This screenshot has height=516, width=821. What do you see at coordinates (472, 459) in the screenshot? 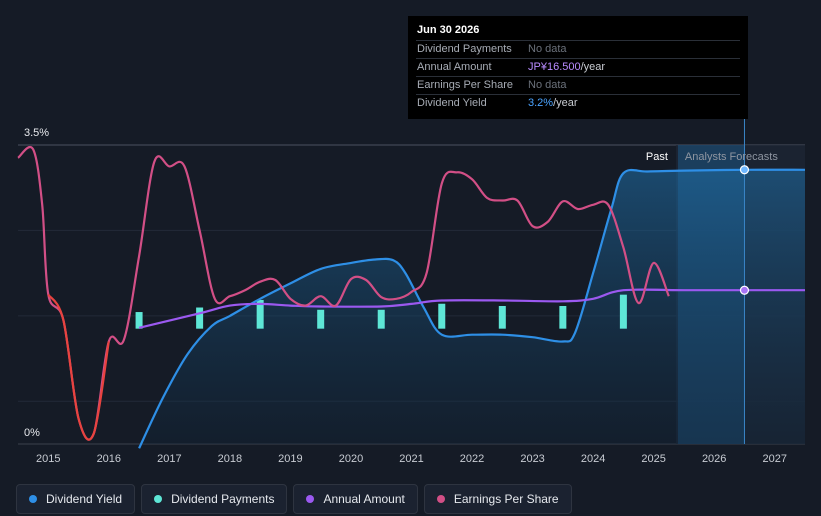
I see `x-tick-label: 2022` at bounding box center [472, 459].